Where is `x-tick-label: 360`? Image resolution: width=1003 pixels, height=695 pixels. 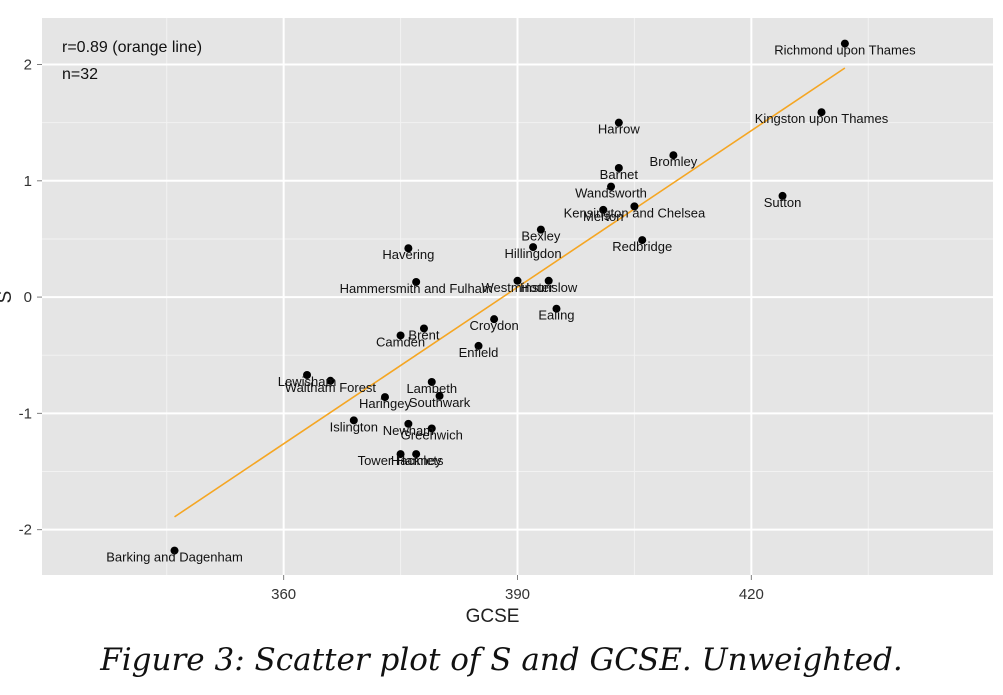 x-tick-label: 360 is located at coordinates (283, 594).